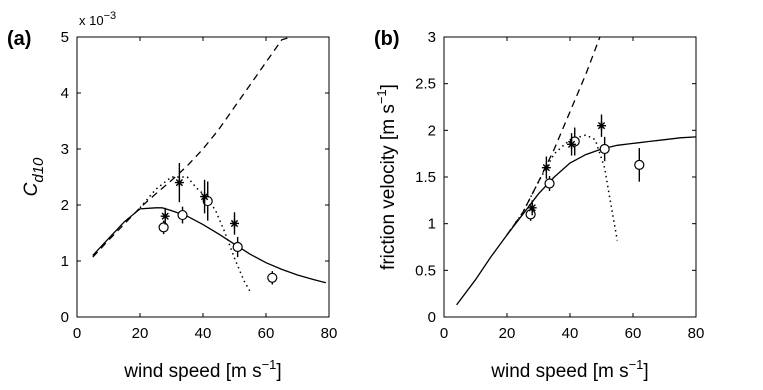 The image size is (763, 390). I want to click on y-axis-multiplier-exp: −3, so click(110, 16).